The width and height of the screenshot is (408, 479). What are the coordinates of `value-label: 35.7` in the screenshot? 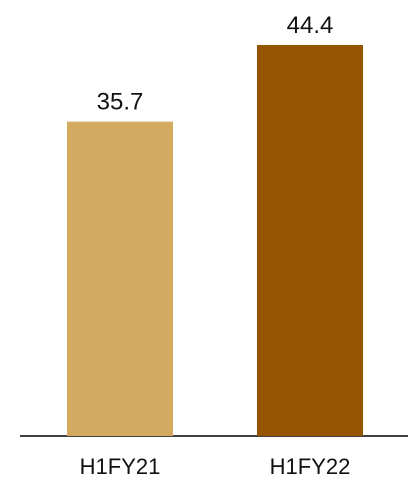 It's located at (120, 102).